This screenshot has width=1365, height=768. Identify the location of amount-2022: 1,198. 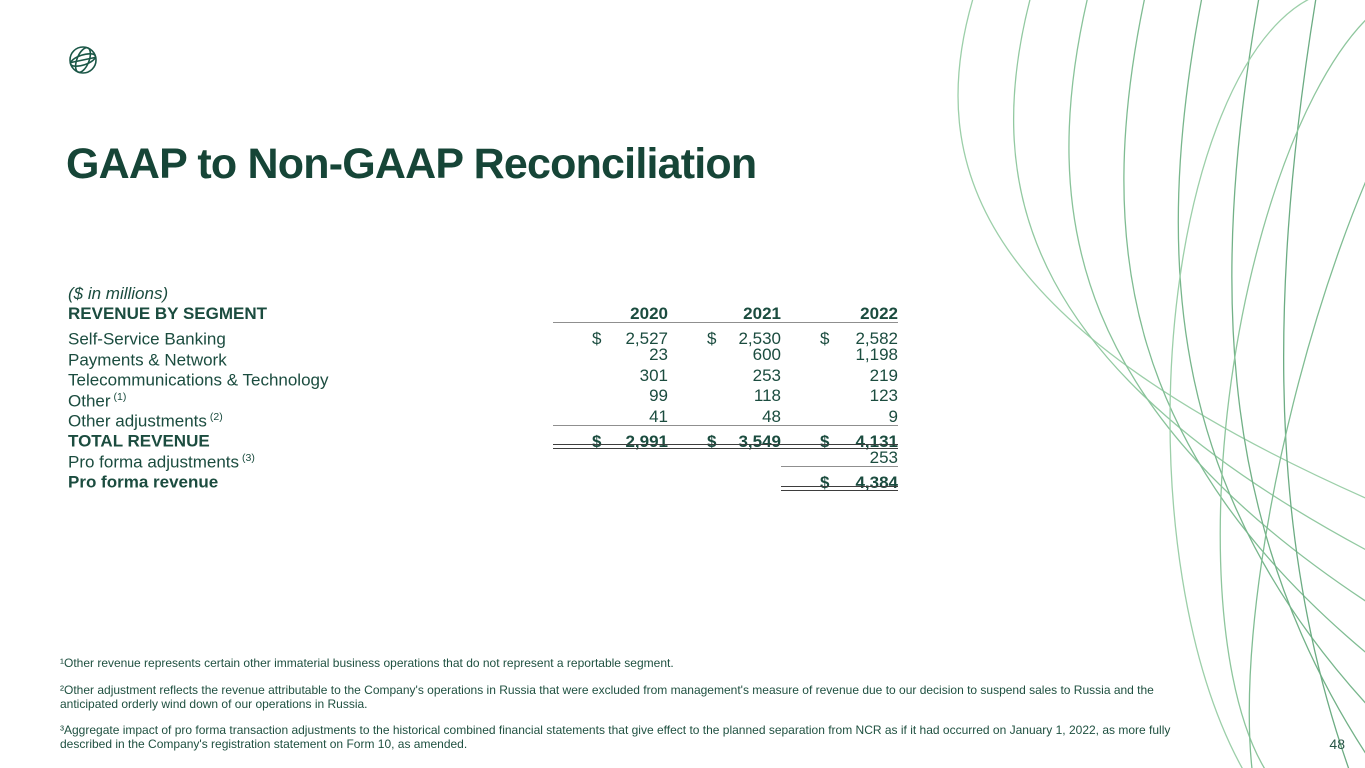
(876, 354).